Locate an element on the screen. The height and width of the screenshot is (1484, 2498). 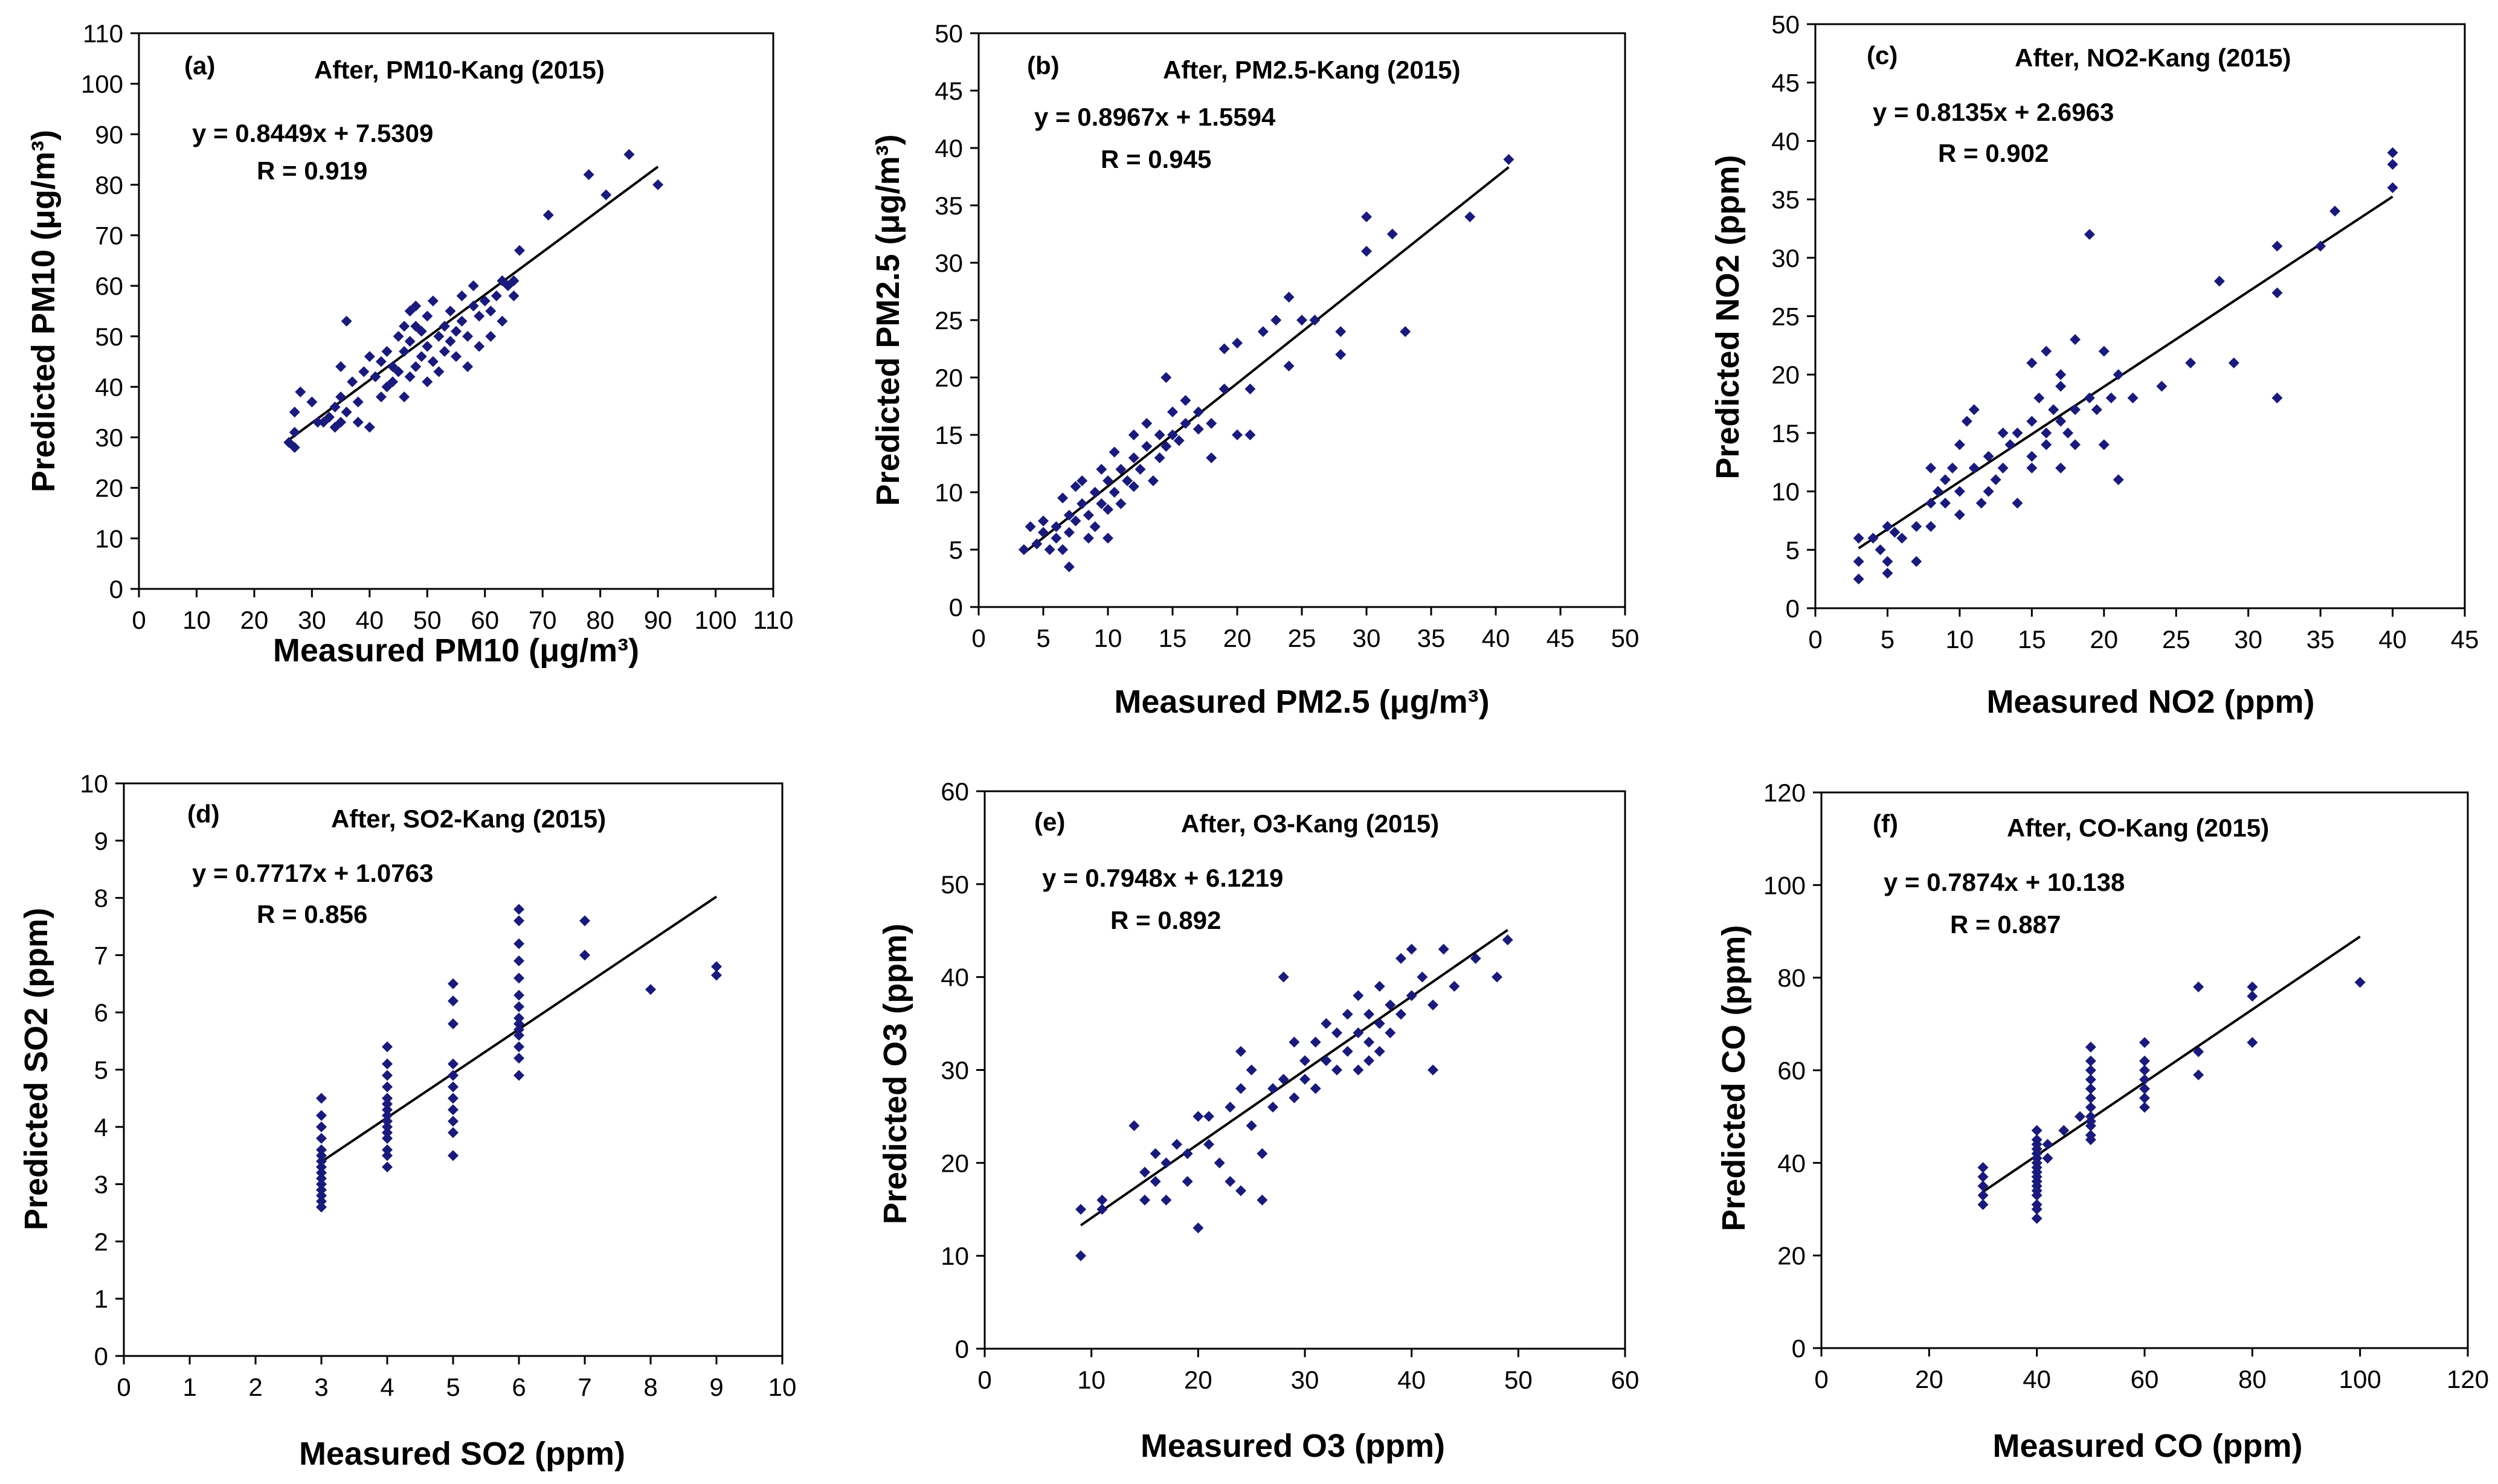
y-tick-label: 120 is located at coordinates (1784, 793).